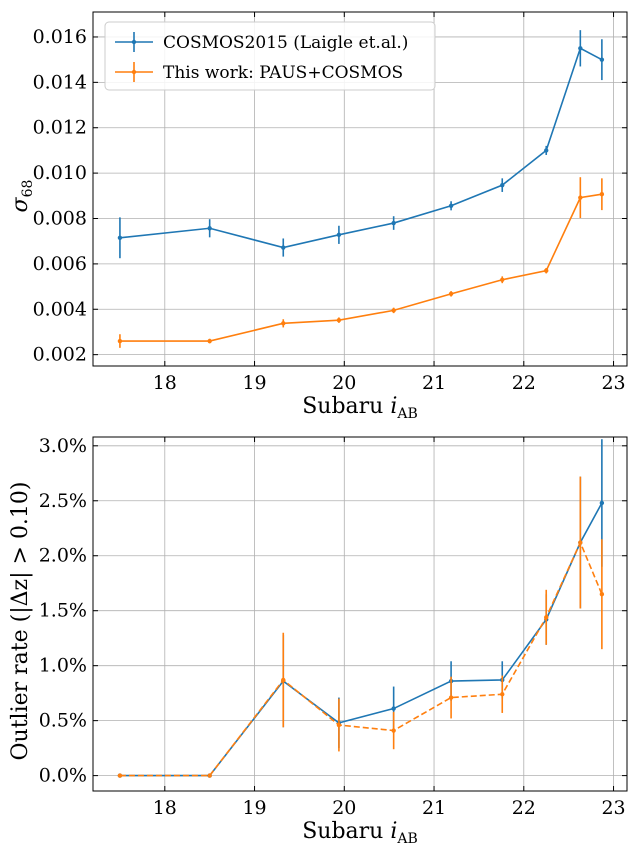 Image resolution: width=629 pixels, height=843 pixels. I want to click on y-tick-label: 0.012, so click(60, 128).